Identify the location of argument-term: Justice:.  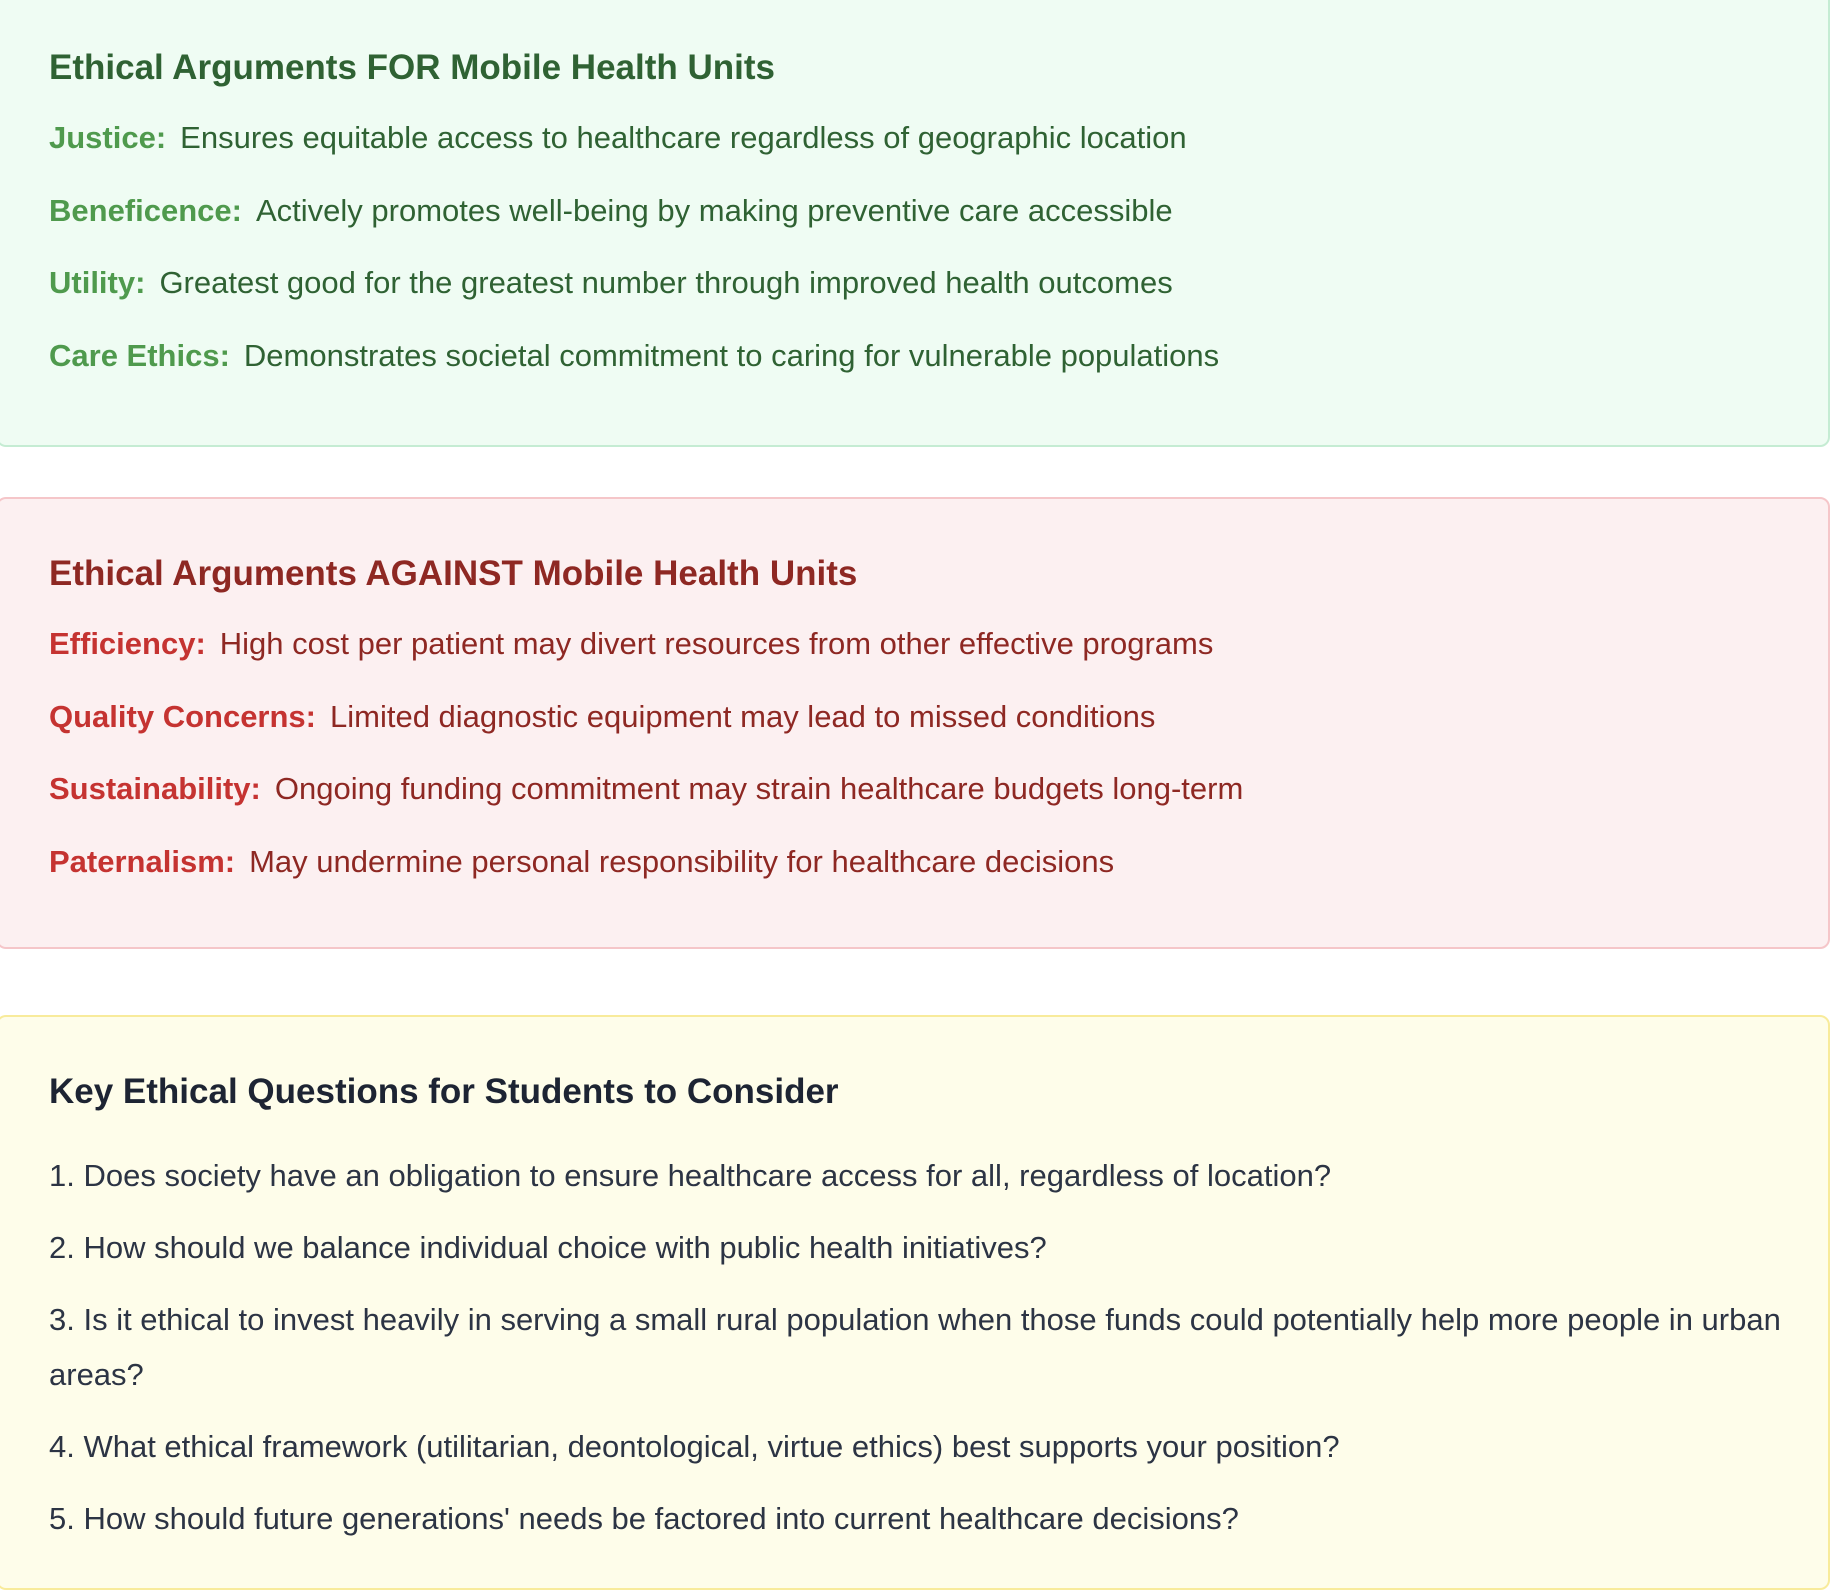
(108, 137).